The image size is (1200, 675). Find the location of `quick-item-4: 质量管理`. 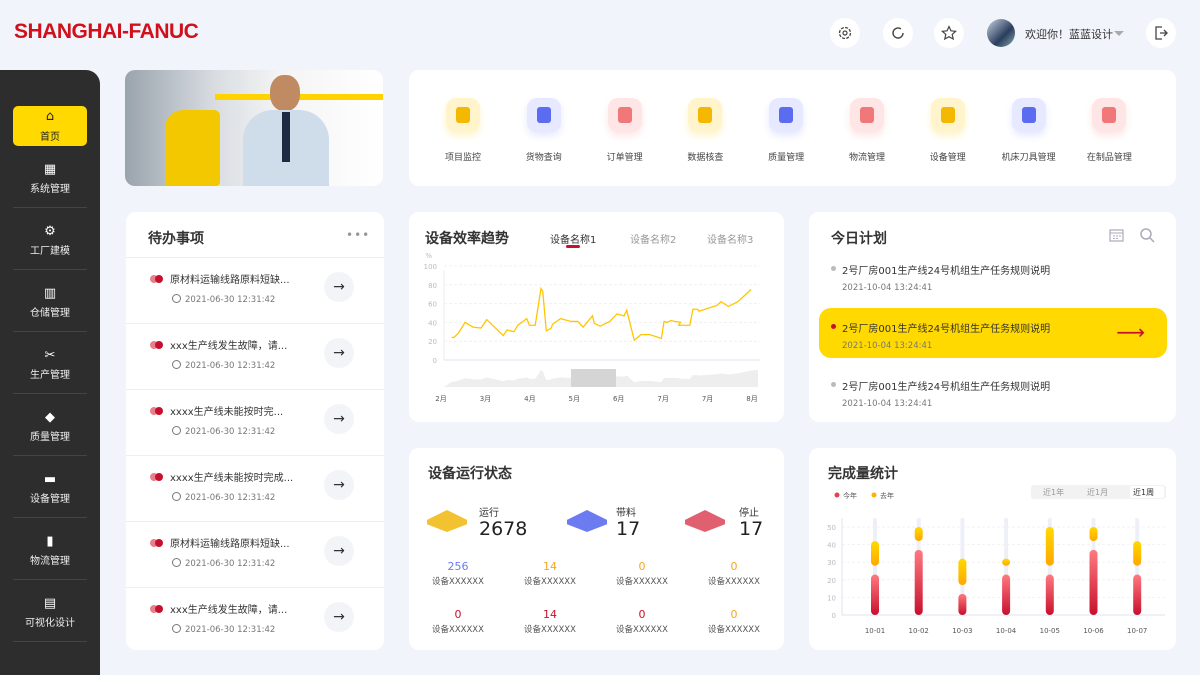

quick-item-4: 质量管理 is located at coordinates (786, 130).